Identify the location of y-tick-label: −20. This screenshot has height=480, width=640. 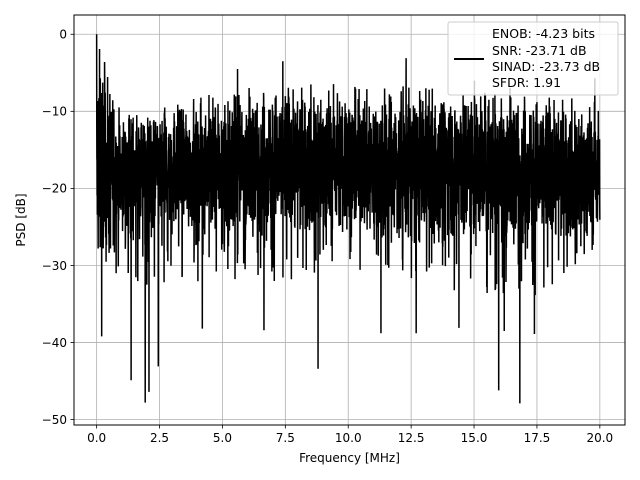
(54, 189).